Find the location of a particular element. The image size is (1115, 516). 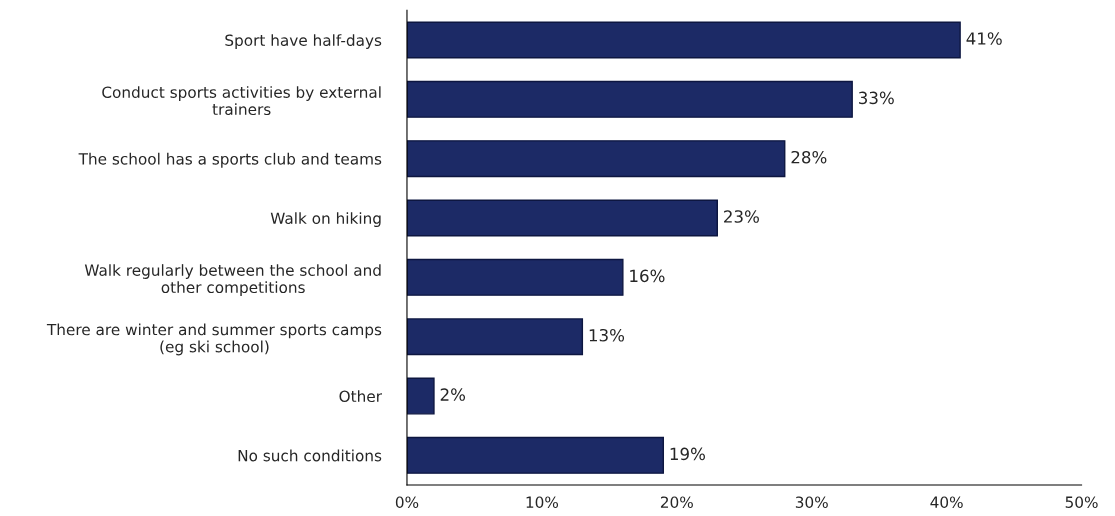

y-tick-label: There are winter and summer sports camps (eg ski school) is located at coordinates (214, 339).